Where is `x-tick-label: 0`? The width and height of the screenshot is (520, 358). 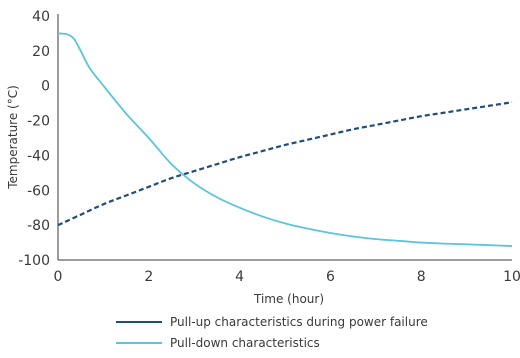 x-tick-label: 0 is located at coordinates (58, 277).